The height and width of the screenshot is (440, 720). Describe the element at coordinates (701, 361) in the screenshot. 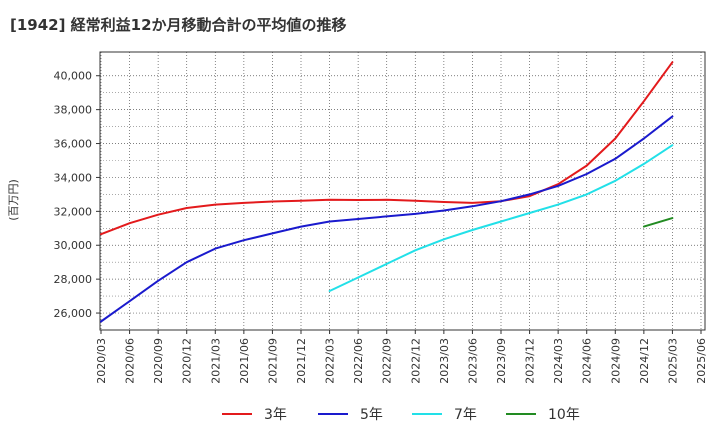

I see `x-tick-label: 2025/06` at that location.